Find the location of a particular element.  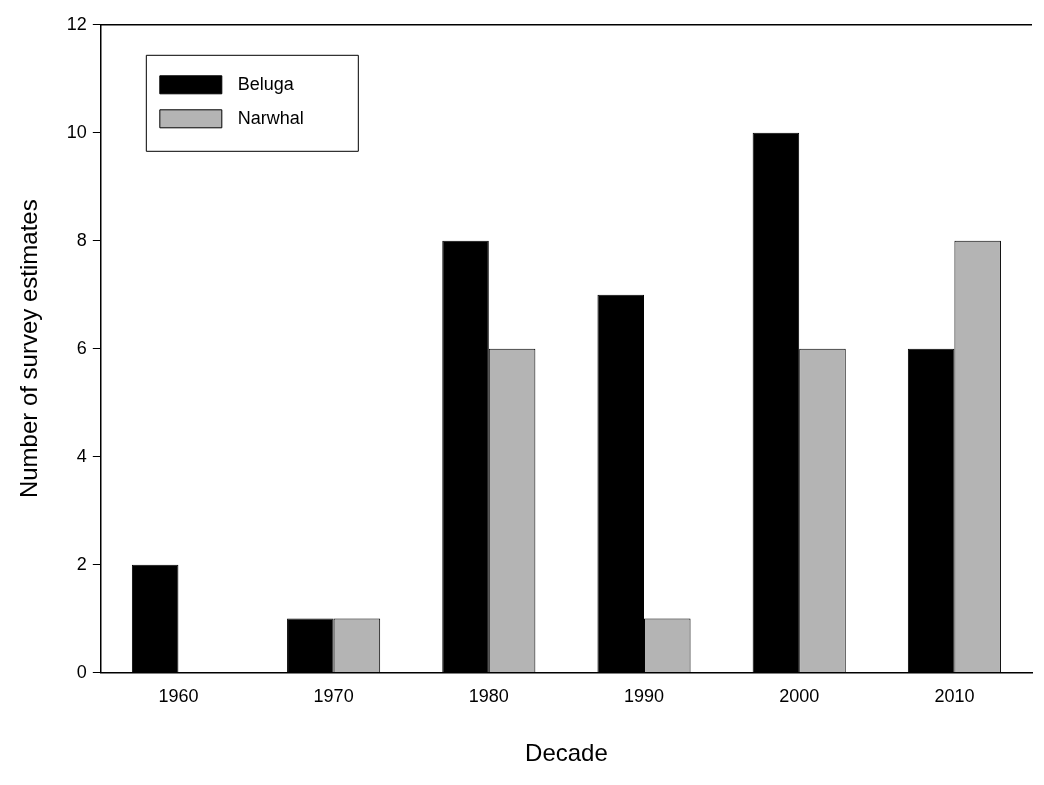

y-tick-label: 10 is located at coordinates (76, 131).